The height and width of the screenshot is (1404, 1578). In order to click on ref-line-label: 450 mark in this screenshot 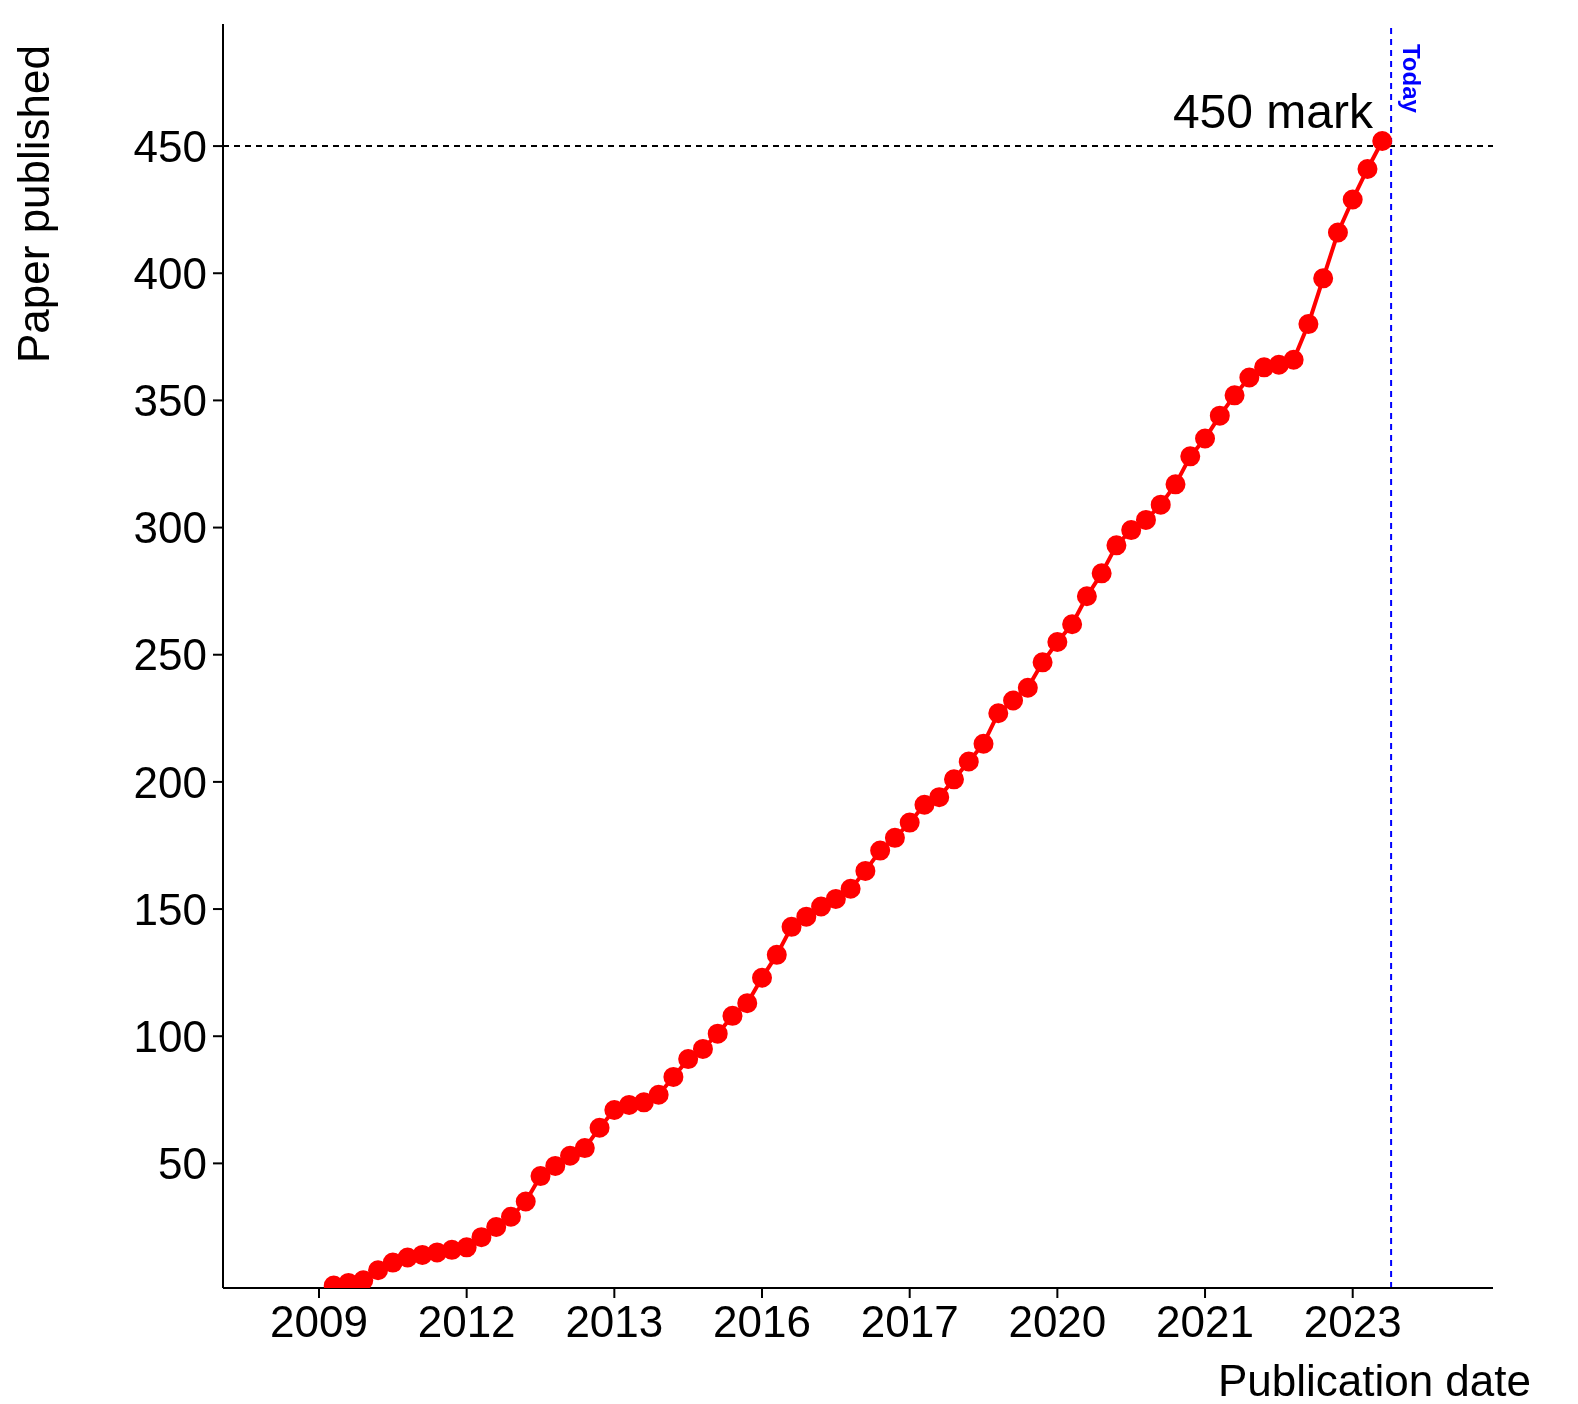, I will do `click(1273, 112)`.